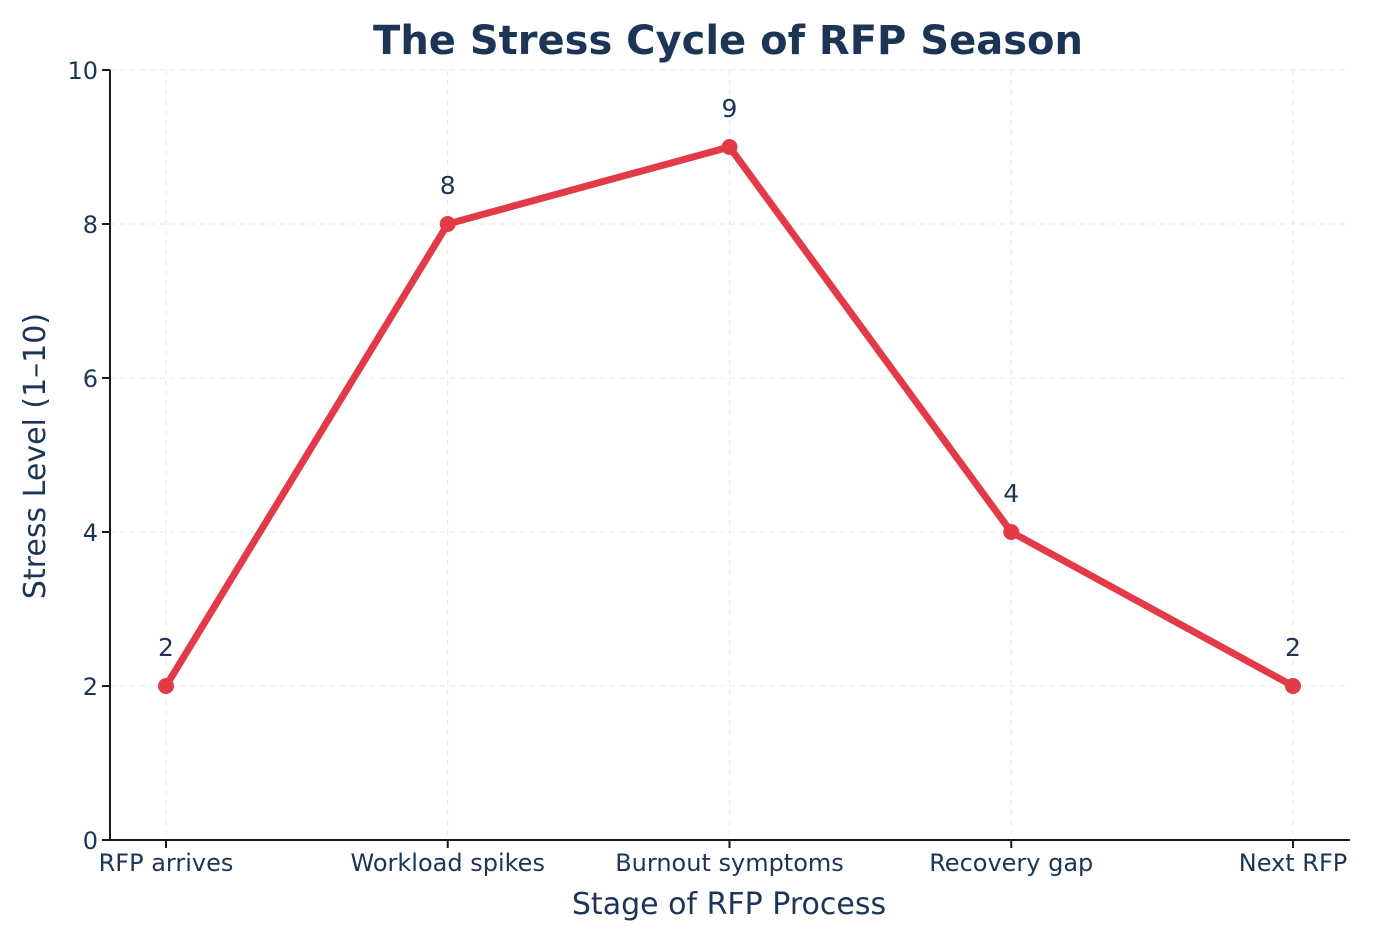  Describe the element at coordinates (730, 108) in the screenshot. I see `data-label-2: 9` at that location.